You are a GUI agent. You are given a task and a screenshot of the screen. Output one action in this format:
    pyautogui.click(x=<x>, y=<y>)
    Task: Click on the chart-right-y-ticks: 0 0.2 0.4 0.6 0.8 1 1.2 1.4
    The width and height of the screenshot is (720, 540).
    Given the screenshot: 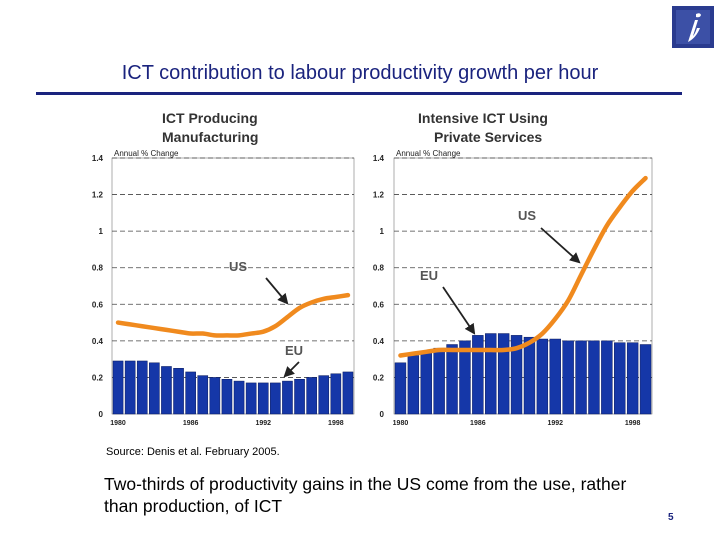 What is the action you would take?
    pyautogui.click(x=379, y=286)
    